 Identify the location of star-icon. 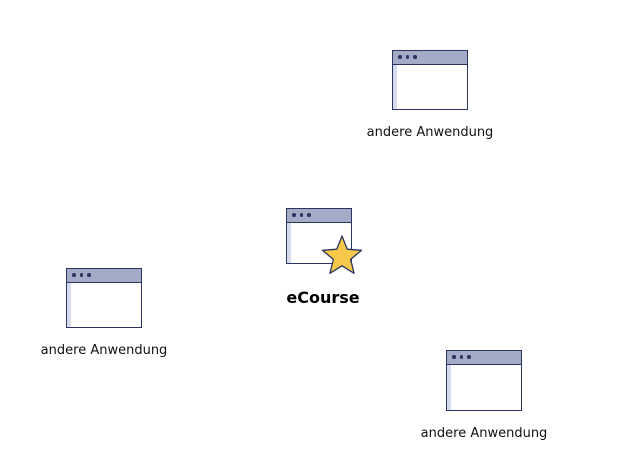
(342, 254).